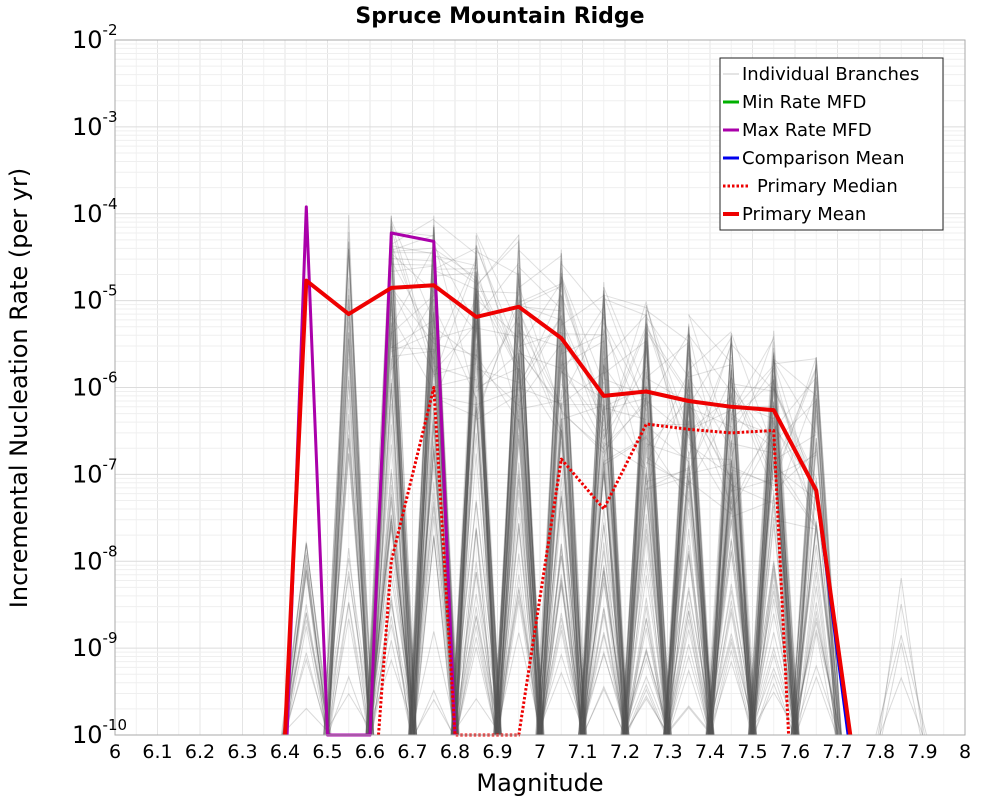 This screenshot has width=1000, height=800. What do you see at coordinates (807, 130) in the screenshot?
I see `legend-label: Max Rate MFD` at bounding box center [807, 130].